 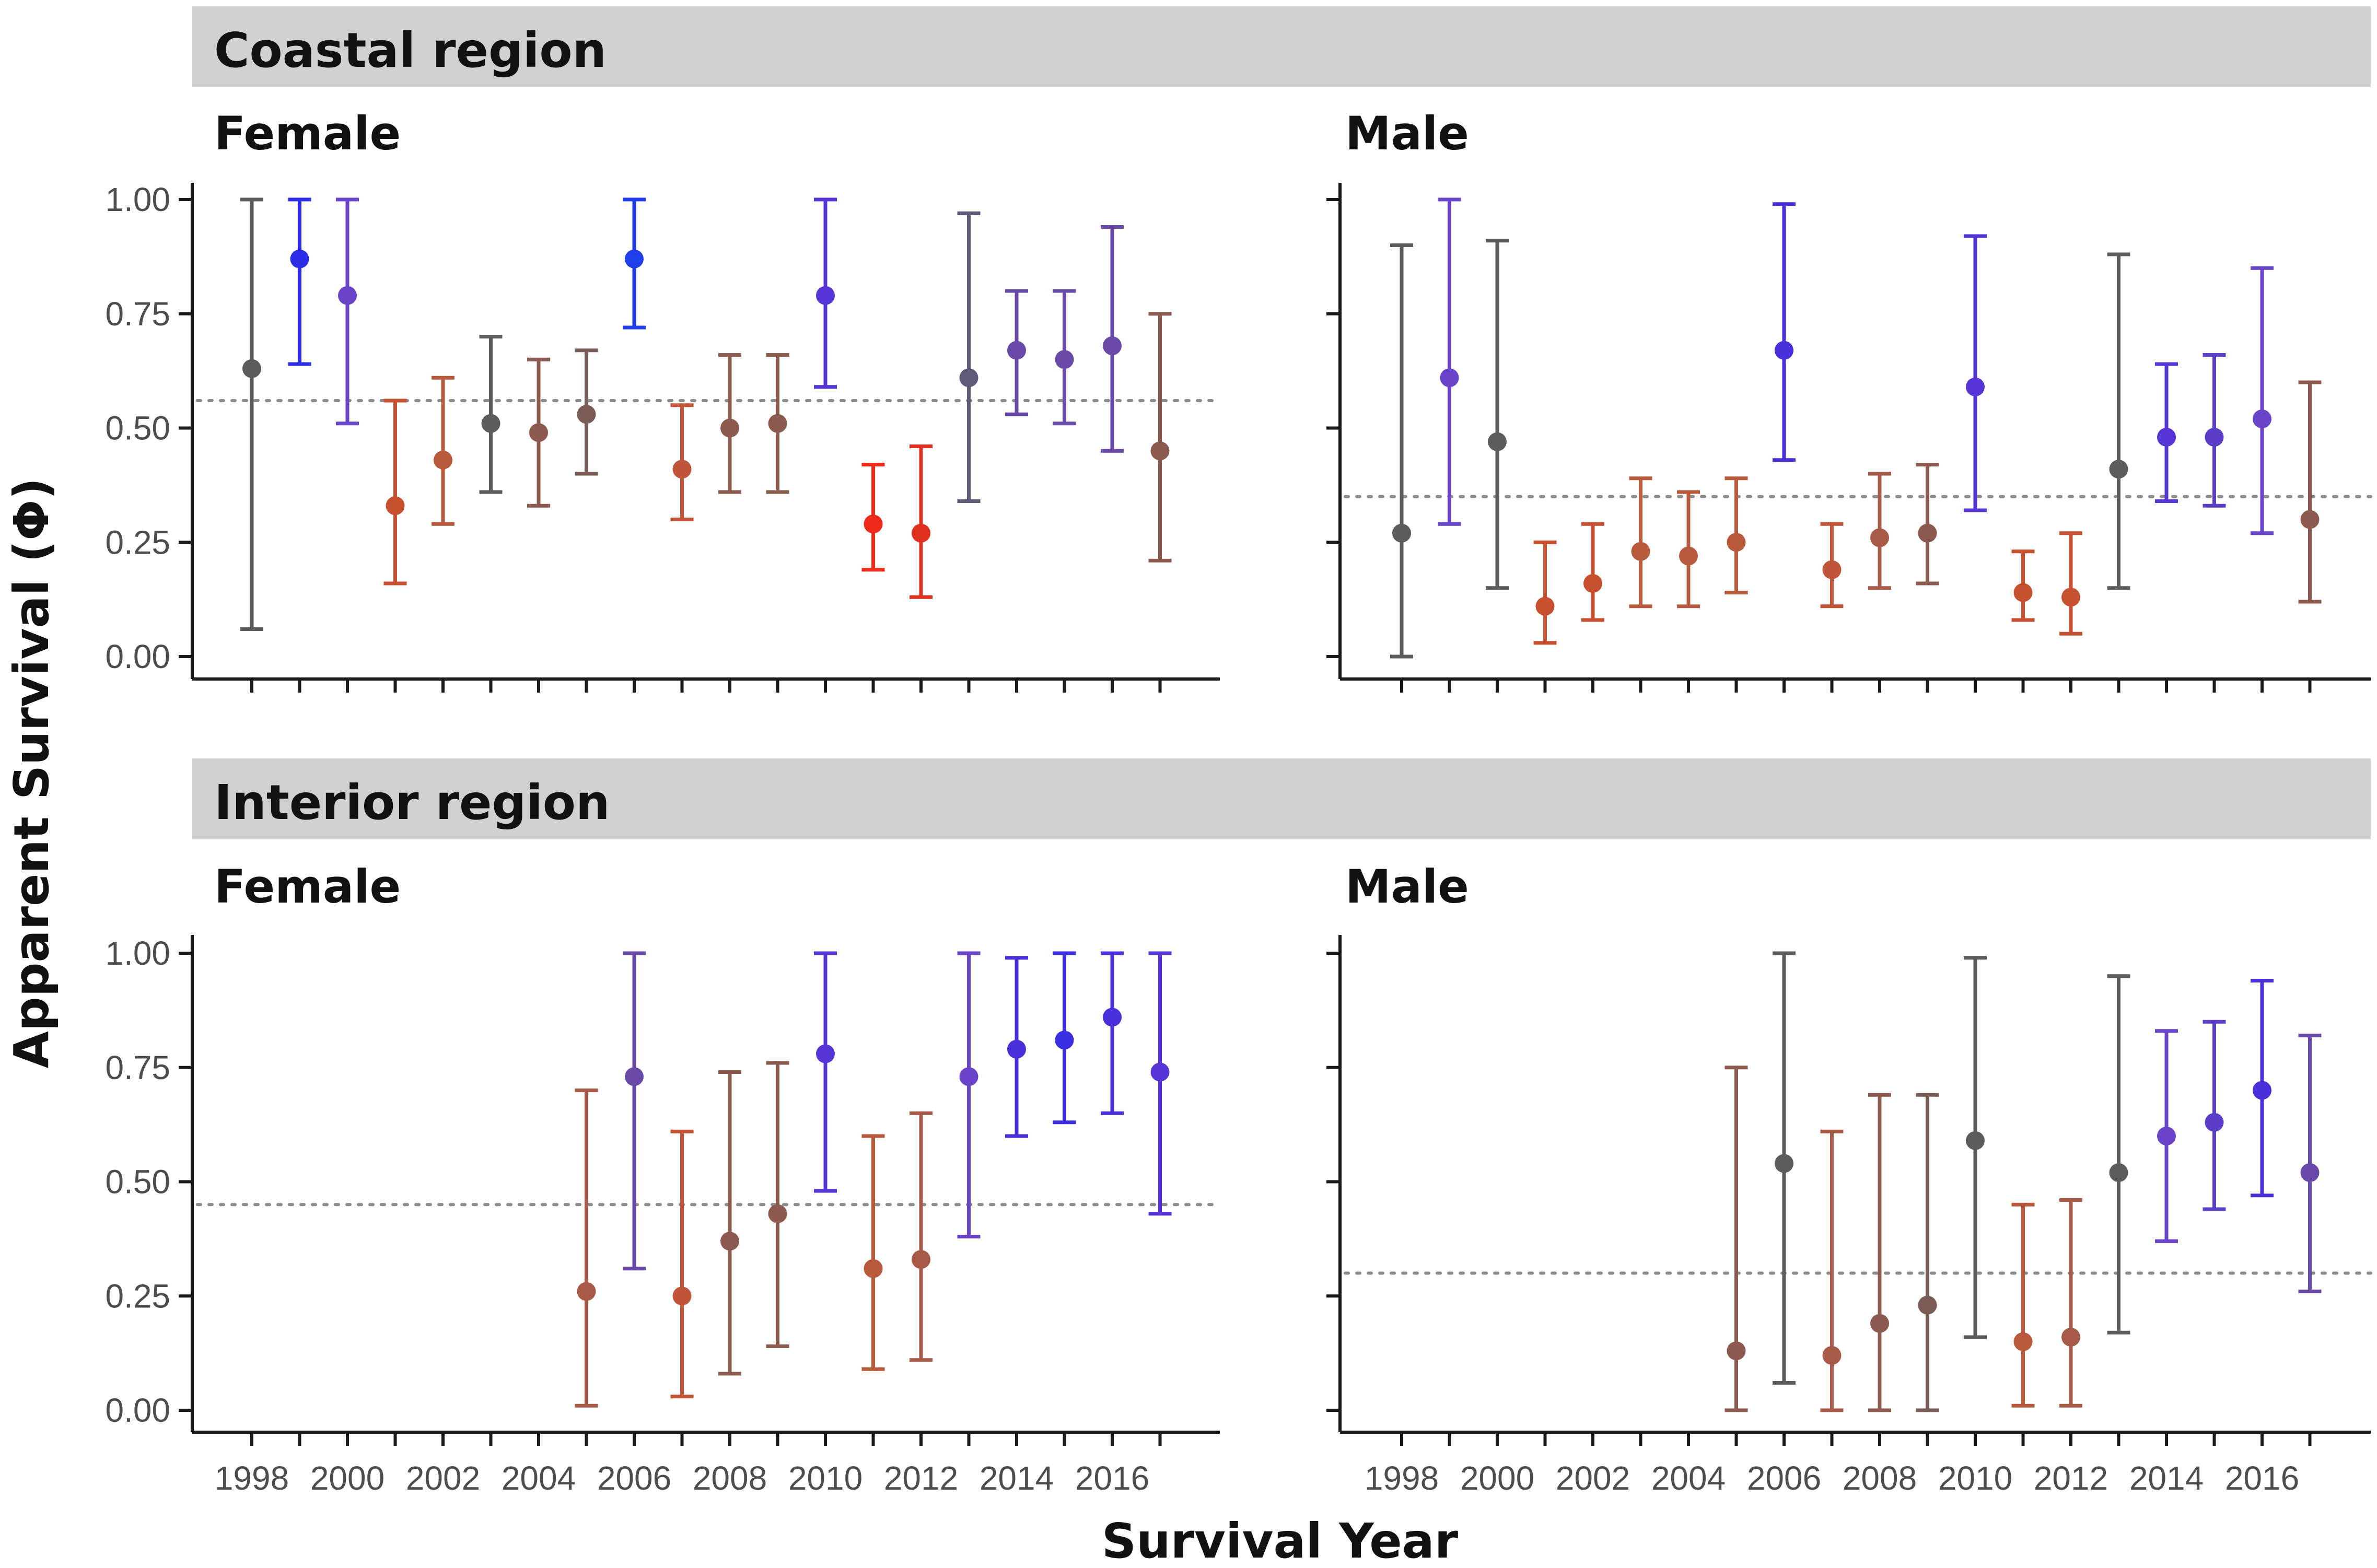 I want to click on y-axis-title: Apparent Survival (Φ), so click(x=32, y=773).